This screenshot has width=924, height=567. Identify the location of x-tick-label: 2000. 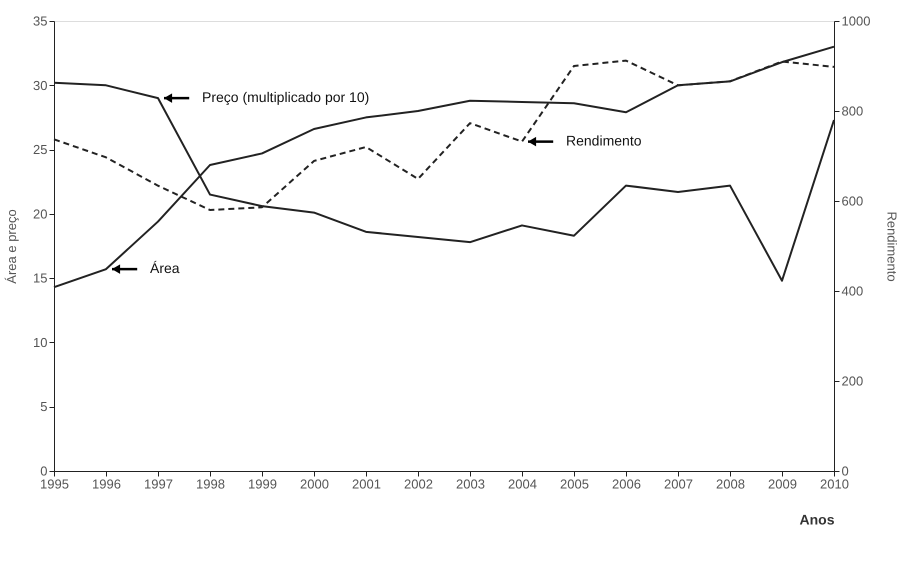
(314, 484).